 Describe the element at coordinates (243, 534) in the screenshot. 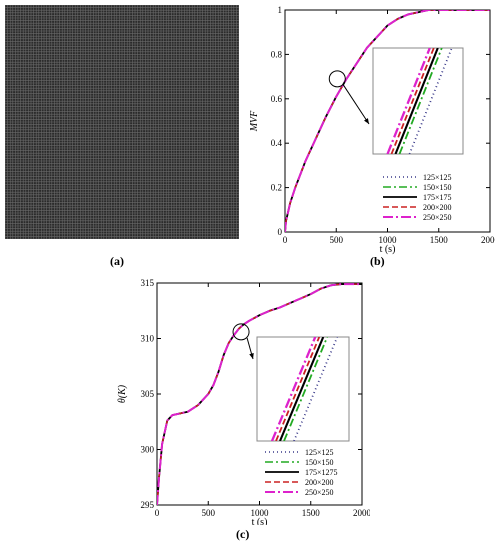

I see `panel-label-c: (c)` at that location.